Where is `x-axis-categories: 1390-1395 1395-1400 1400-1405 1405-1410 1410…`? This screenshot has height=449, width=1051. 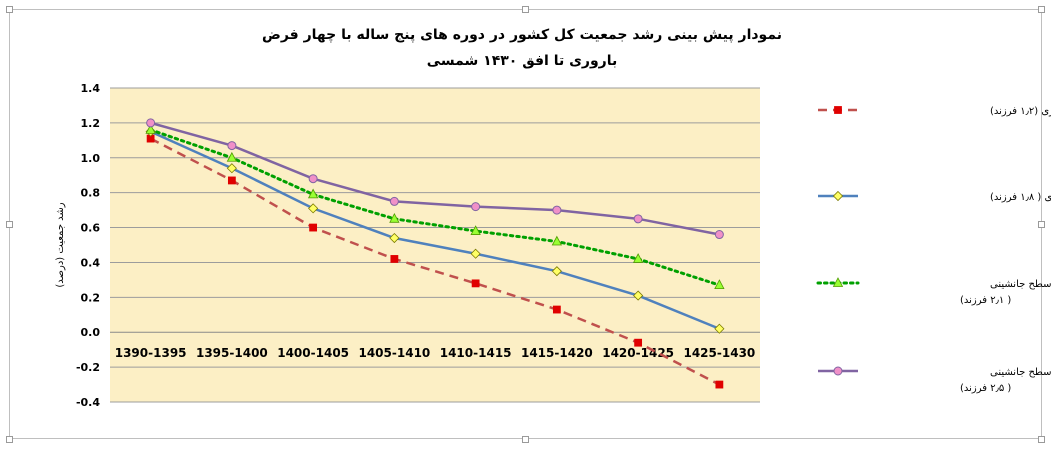 x-axis-categories: 1390-1395 1395-1400 1400-1405 1405-1410 1410… is located at coordinates (435, 353).